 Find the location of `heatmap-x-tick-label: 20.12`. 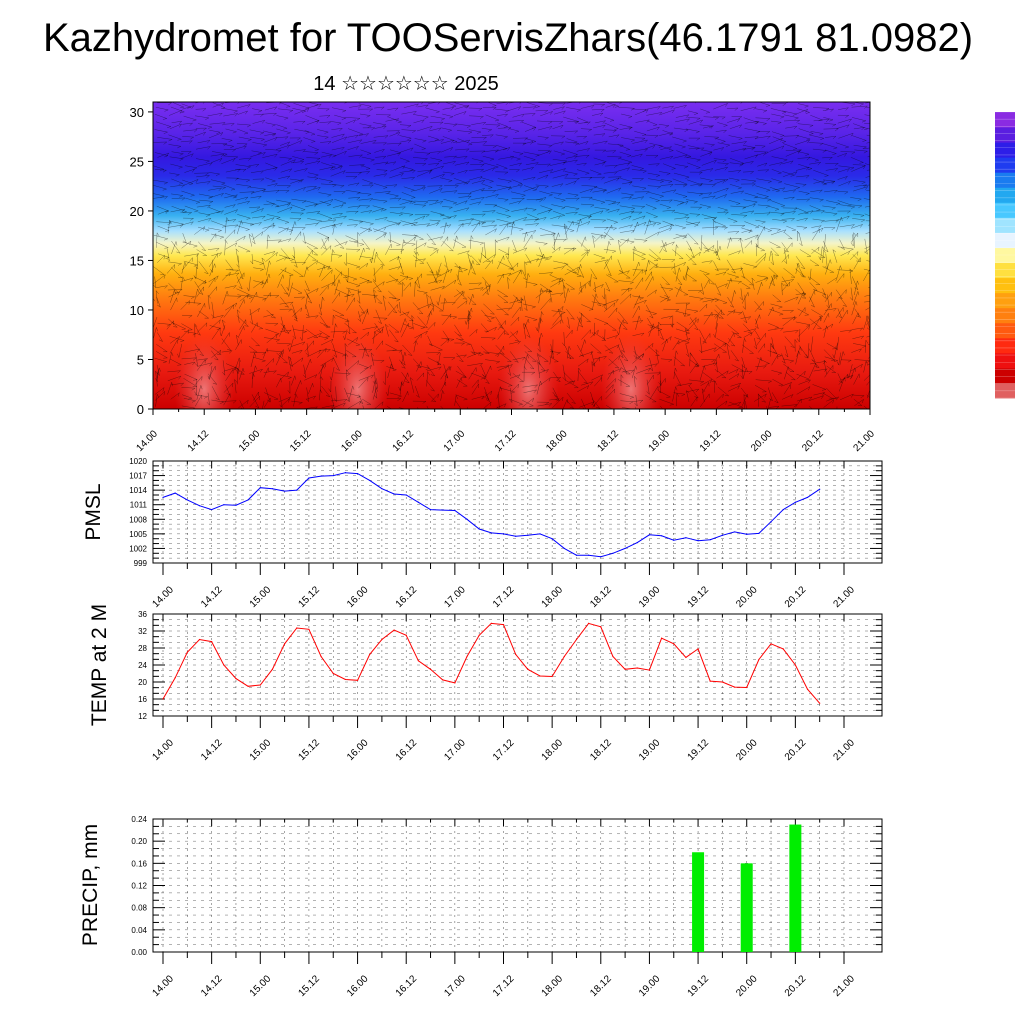

heatmap-x-tick-label: 20.12 is located at coordinates (813, 441).